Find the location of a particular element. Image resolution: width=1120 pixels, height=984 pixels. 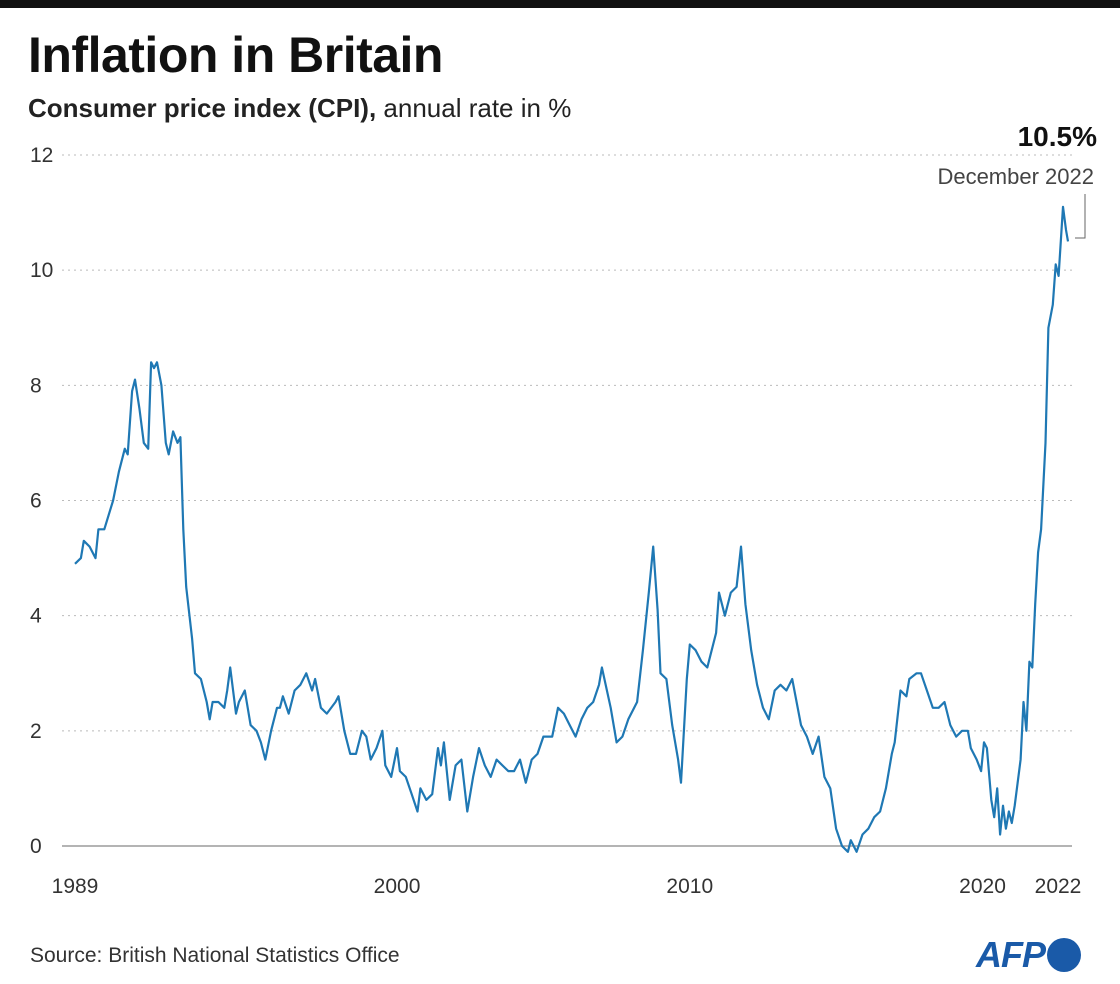

y-tick-label: 8 is located at coordinates (36, 385).